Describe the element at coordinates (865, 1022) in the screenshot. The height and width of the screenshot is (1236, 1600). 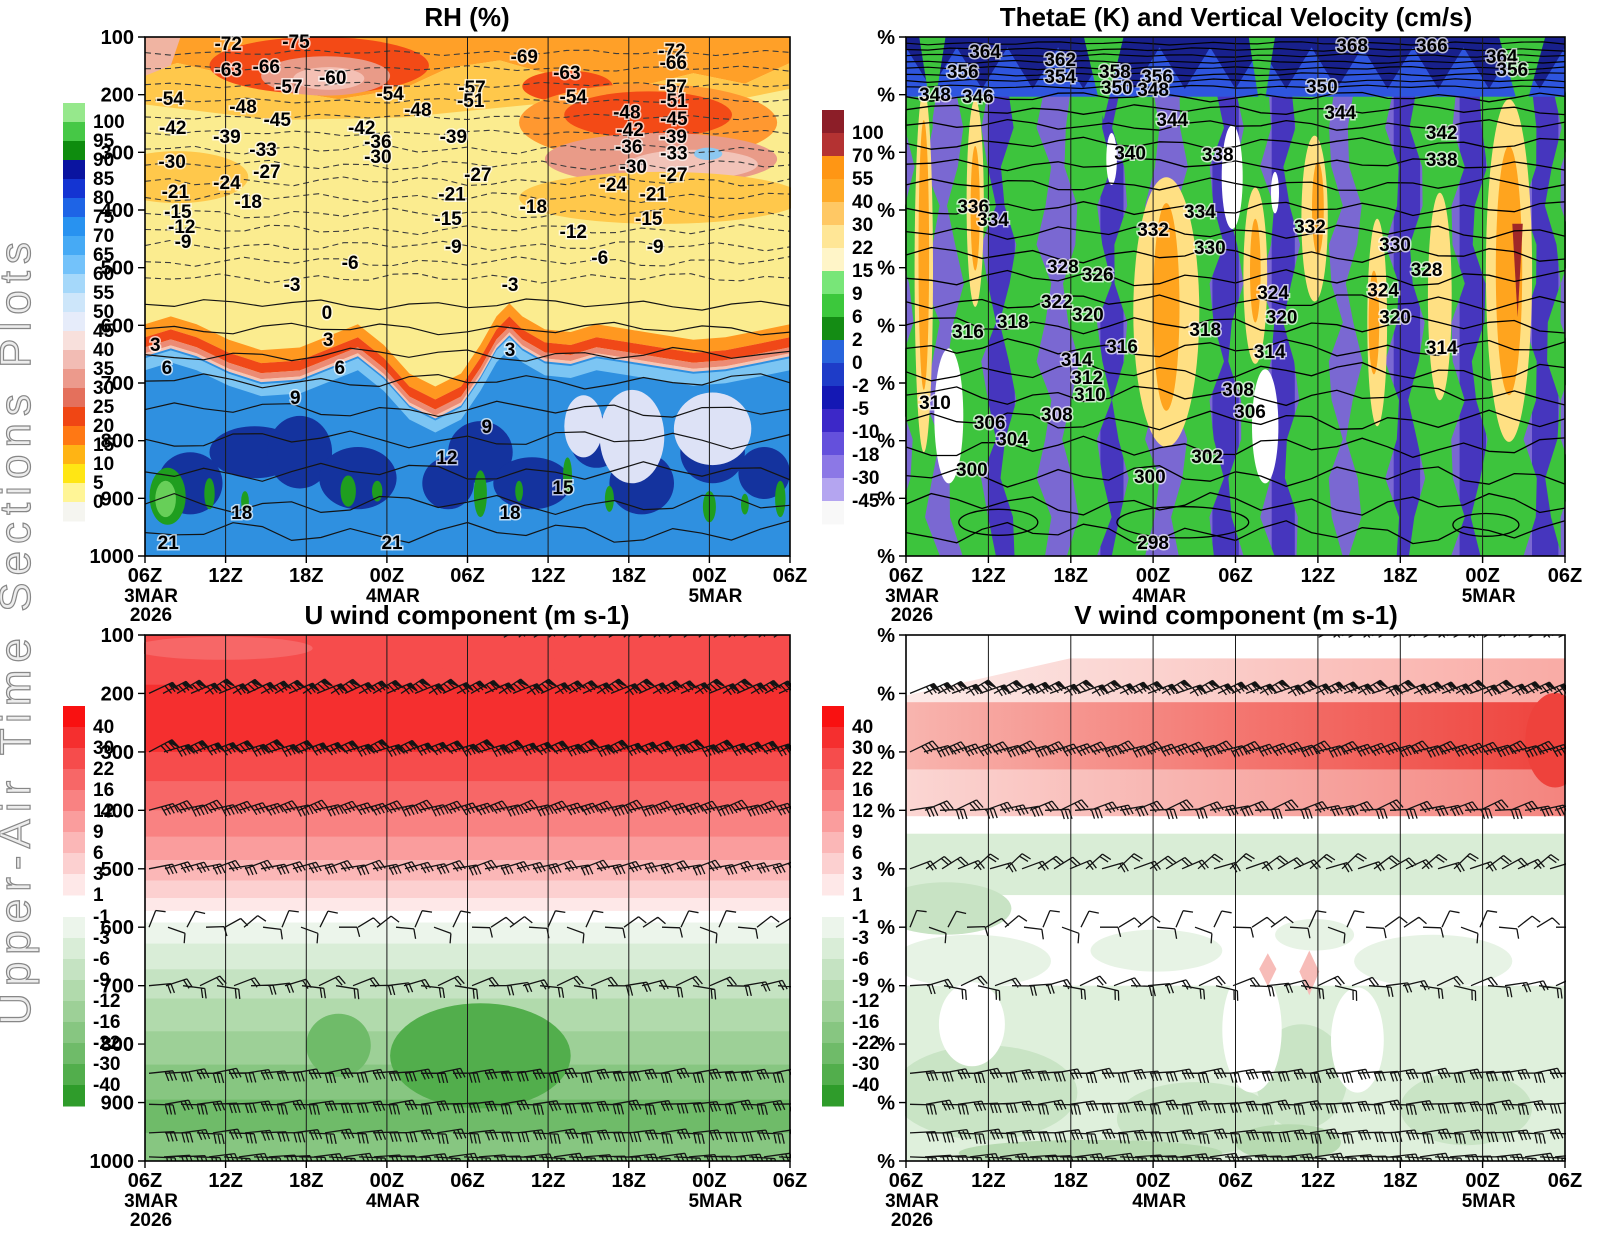
I see `colorbar-label: -16` at that location.